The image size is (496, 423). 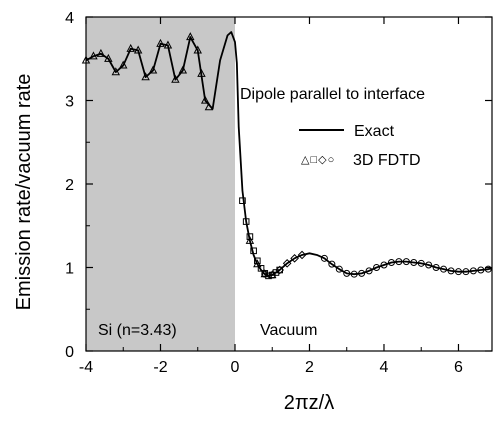 What do you see at coordinates (384, 367) in the screenshot?
I see `x-tick-label-4: 4` at bounding box center [384, 367].